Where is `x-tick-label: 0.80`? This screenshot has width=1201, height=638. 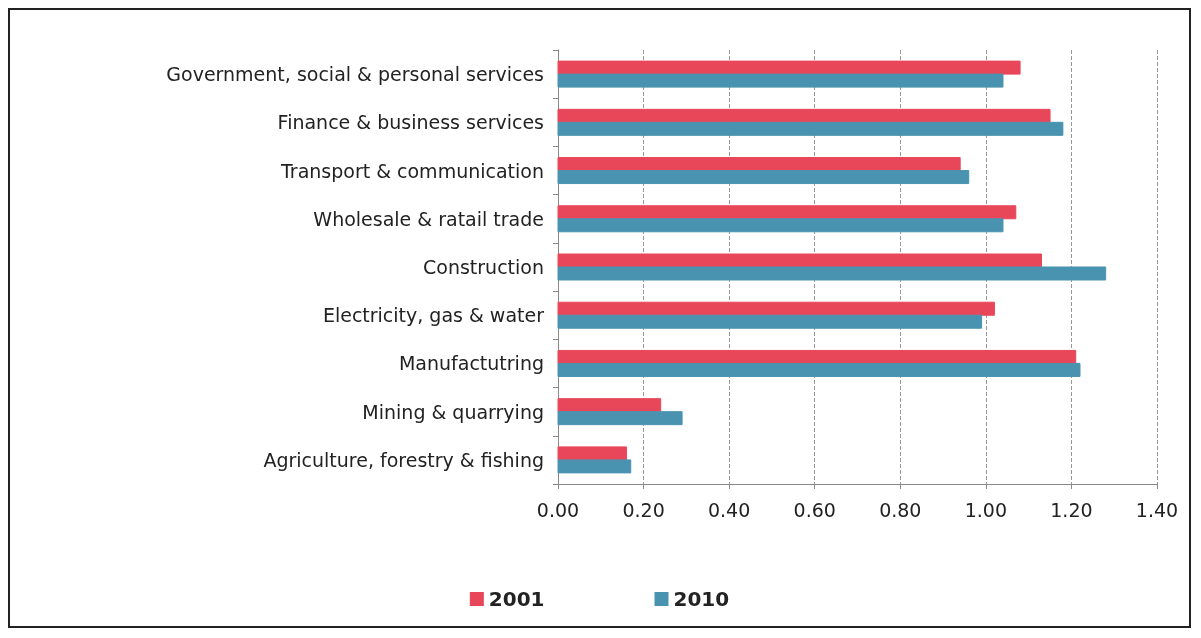 x-tick-label: 0.80 is located at coordinates (900, 509).